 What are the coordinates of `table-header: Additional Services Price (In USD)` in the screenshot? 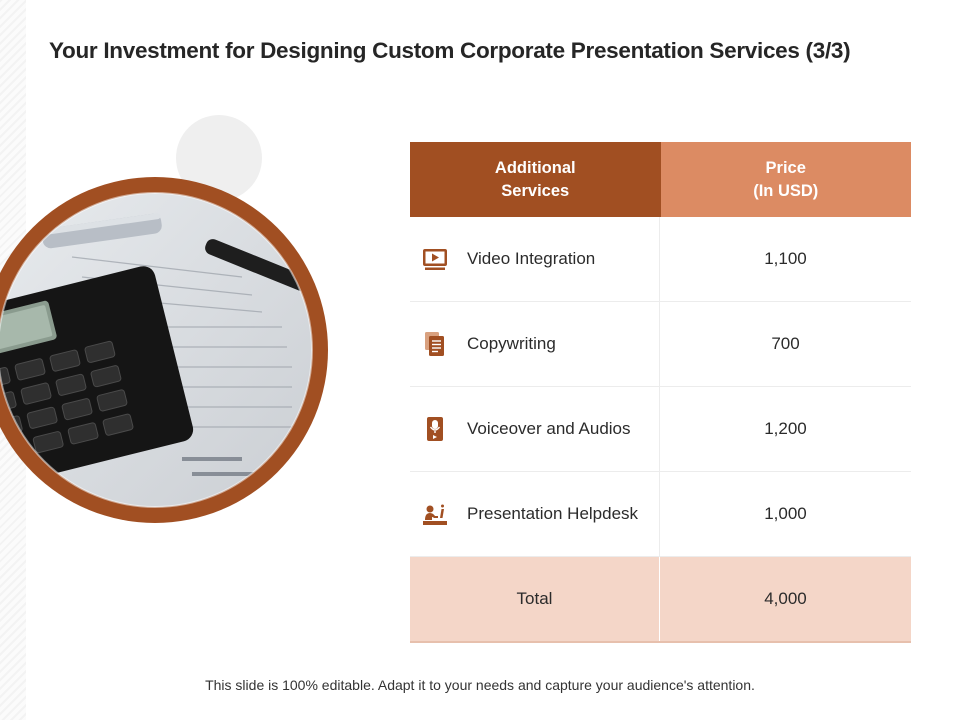 It's located at (660, 179).